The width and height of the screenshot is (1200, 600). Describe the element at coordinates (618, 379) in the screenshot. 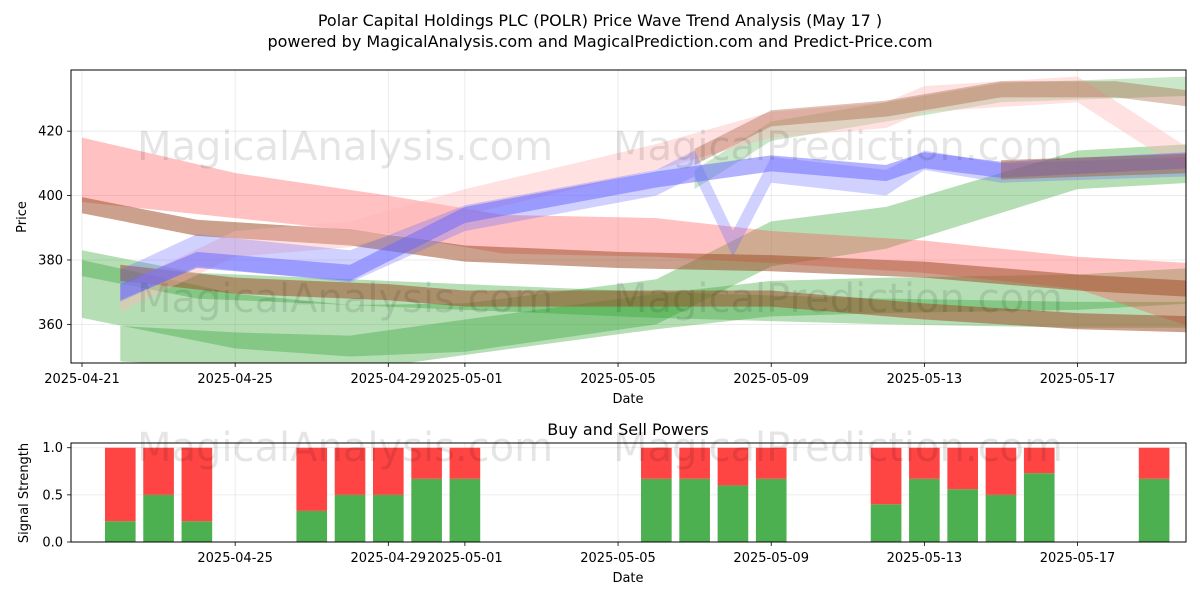

I see `price-x-tick-label: 2025-05-05` at that location.